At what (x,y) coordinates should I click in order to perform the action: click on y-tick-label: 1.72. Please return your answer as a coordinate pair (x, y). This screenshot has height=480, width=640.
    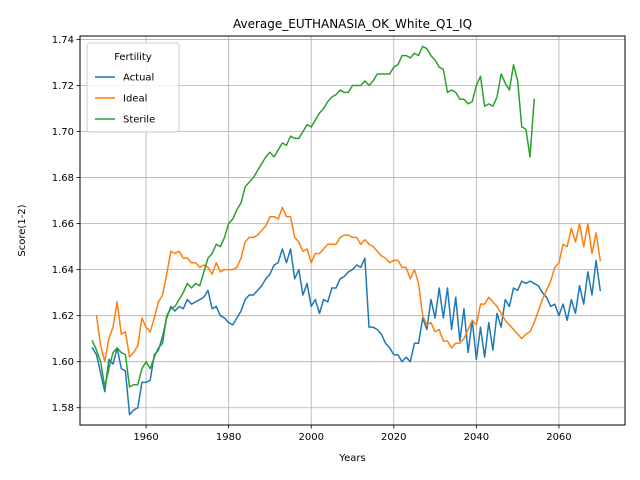
    Looking at the image, I should click on (63, 86).